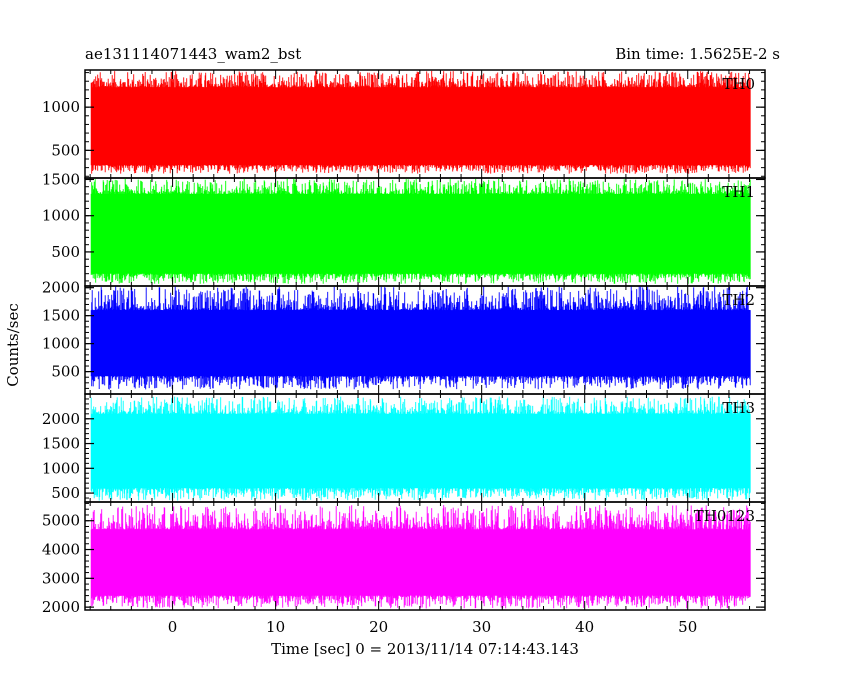 This screenshot has height=680, width=850. I want to click on y-tick-label: 4000, so click(61, 550).